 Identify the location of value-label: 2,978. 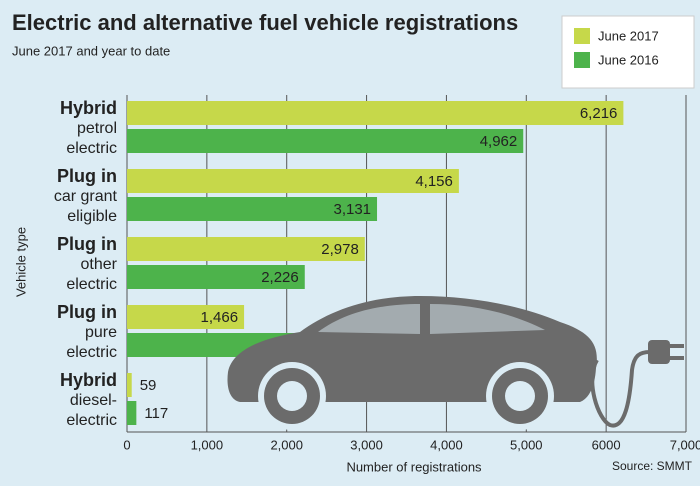
(340, 249).